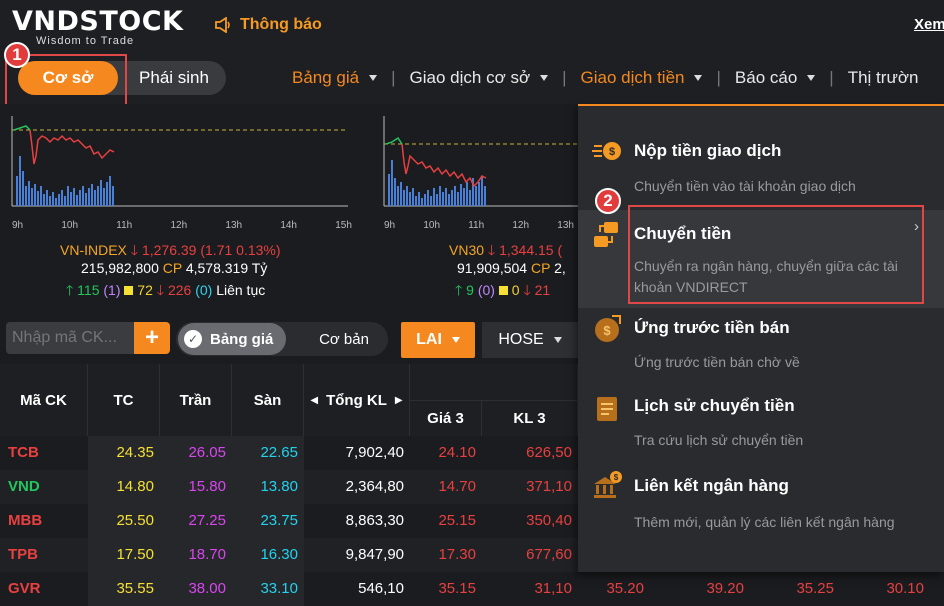 Image resolution: width=944 pixels, height=606 pixels. I want to click on notice-link: Thông báo, so click(268, 25).